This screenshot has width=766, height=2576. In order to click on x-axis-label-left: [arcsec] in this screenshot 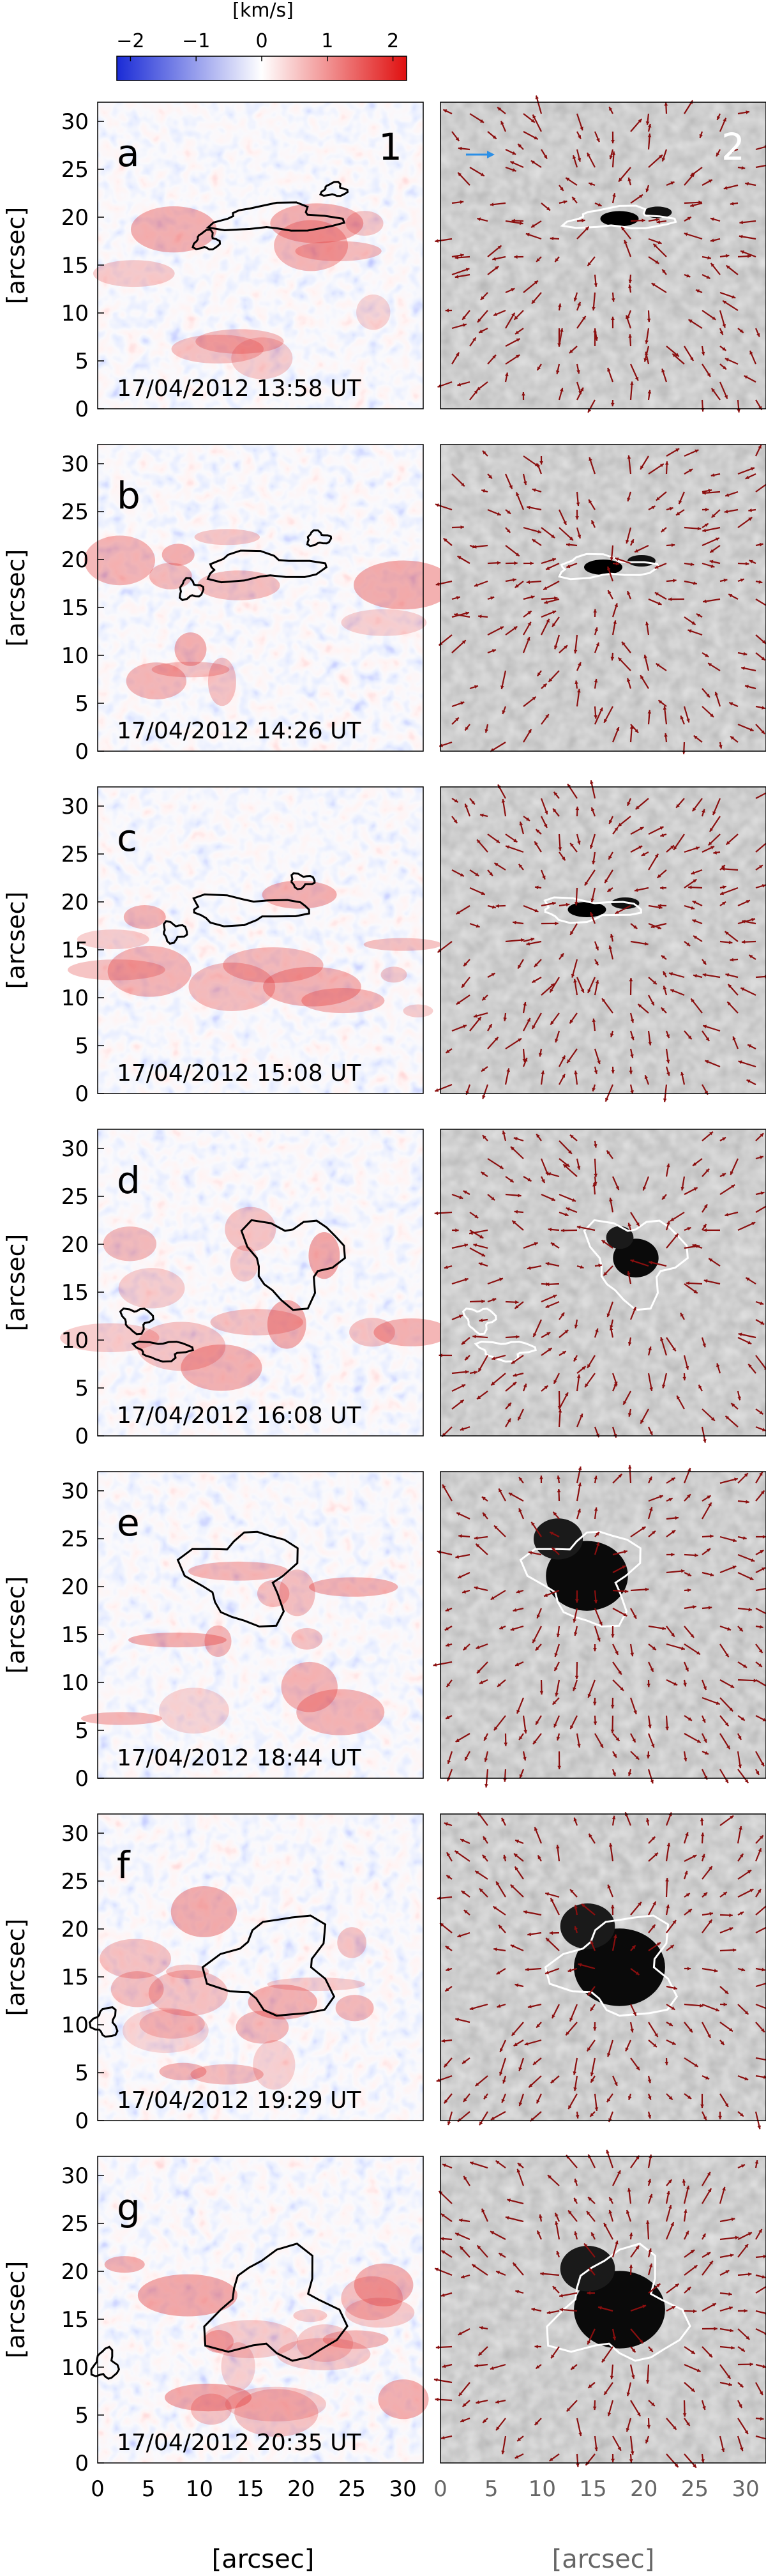, I will do `click(263, 2559)`.